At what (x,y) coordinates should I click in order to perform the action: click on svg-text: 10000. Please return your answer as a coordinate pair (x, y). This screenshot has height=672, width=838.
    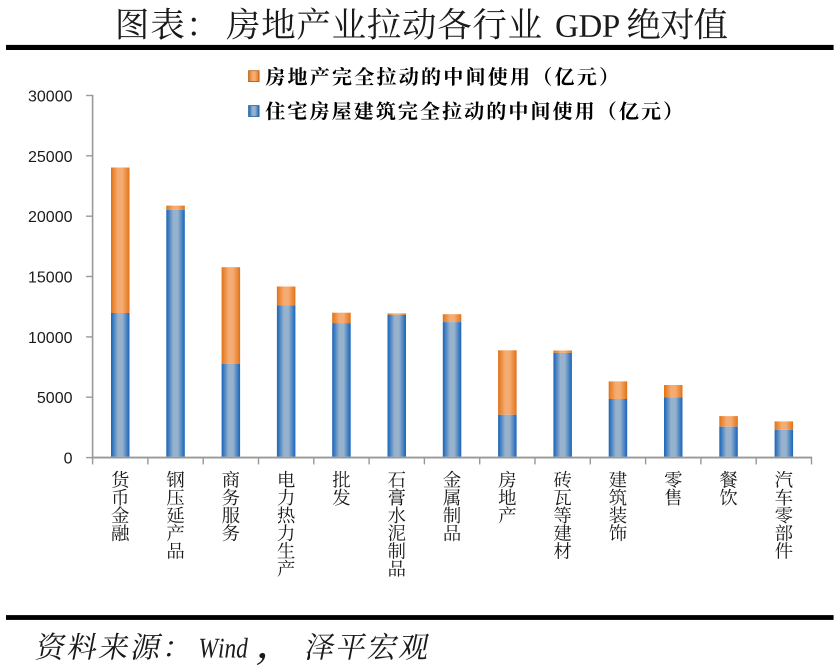
    Looking at the image, I should click on (50, 338).